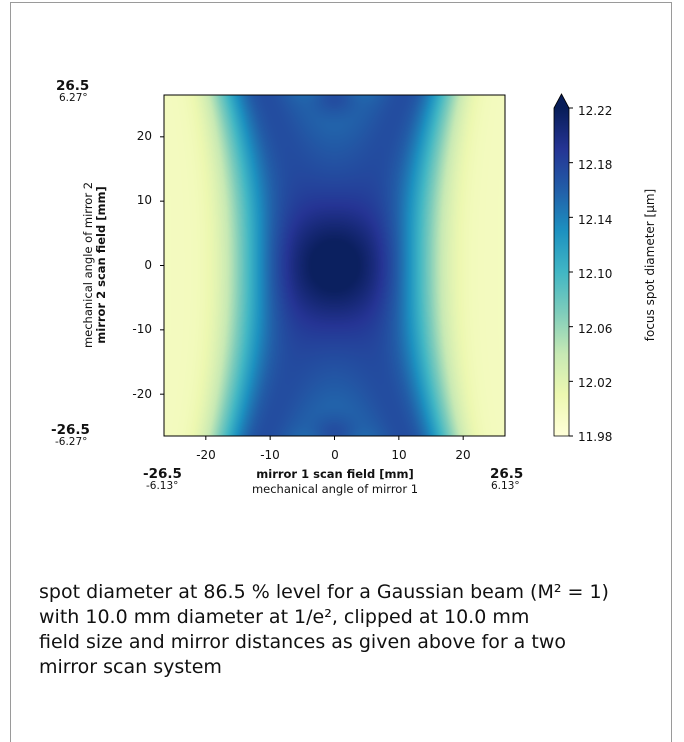 Image resolution: width=684 pixels, height=742 pixels. What do you see at coordinates (73, 98) in the screenshot?
I see `y-max-angle: 6.27°` at bounding box center [73, 98].